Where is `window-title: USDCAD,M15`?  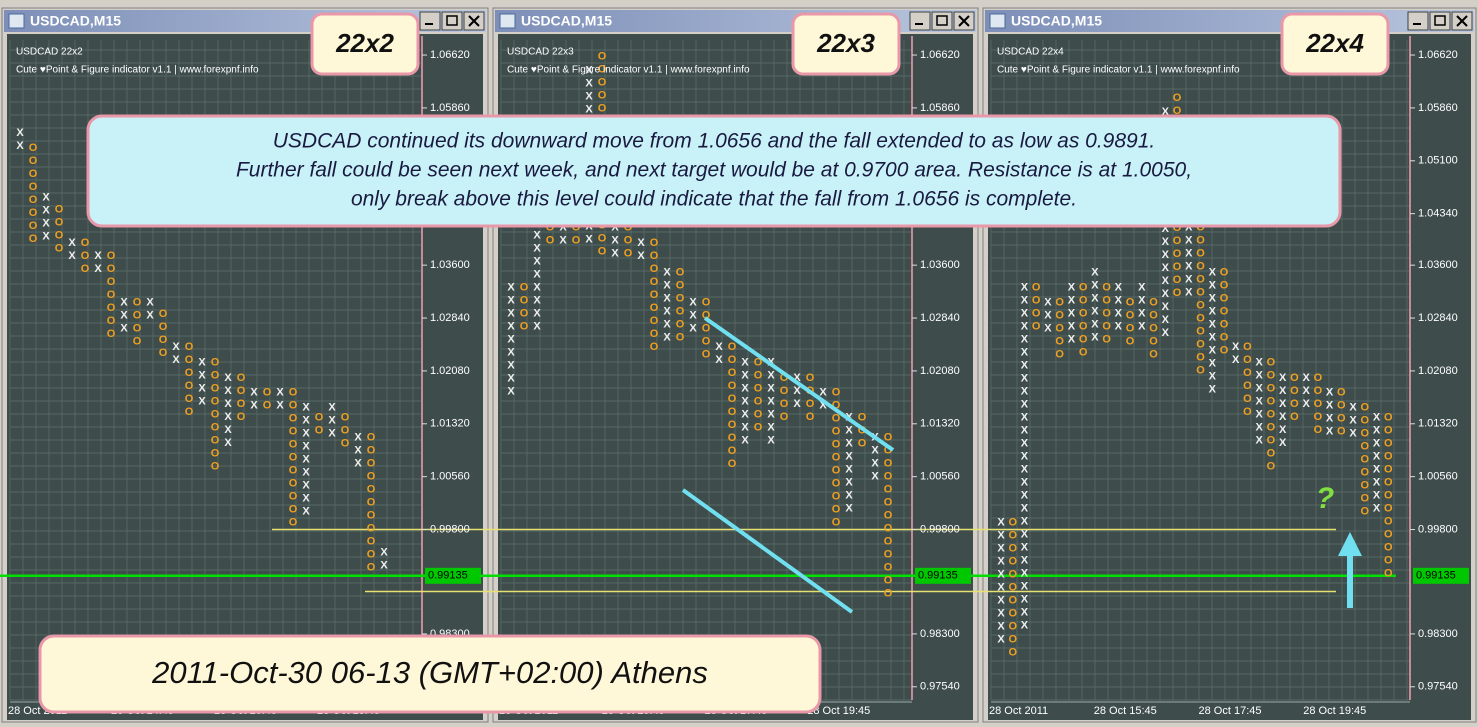 window-title: USDCAD,M15 is located at coordinates (1056, 21).